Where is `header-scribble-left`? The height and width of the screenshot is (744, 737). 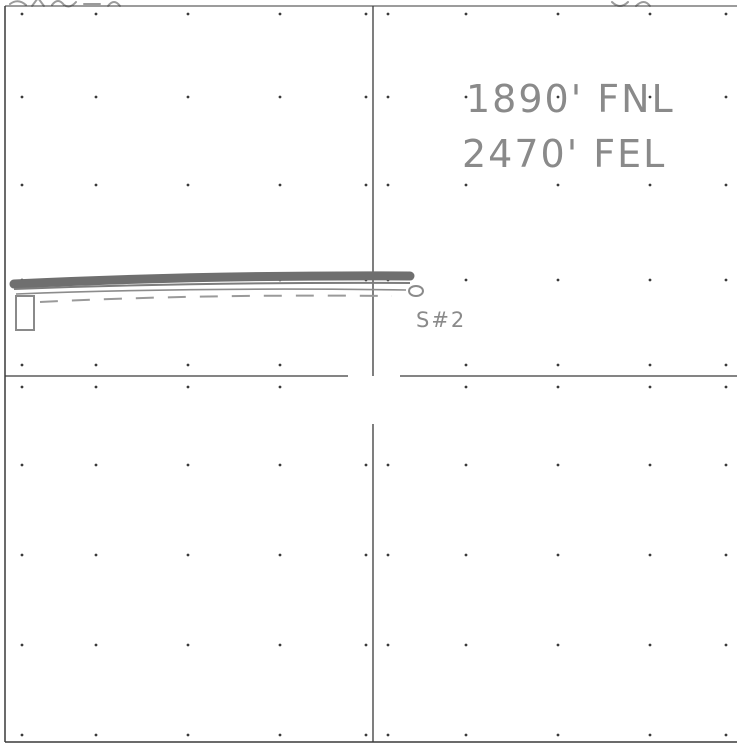 header-scribble-left is located at coordinates (65, 4).